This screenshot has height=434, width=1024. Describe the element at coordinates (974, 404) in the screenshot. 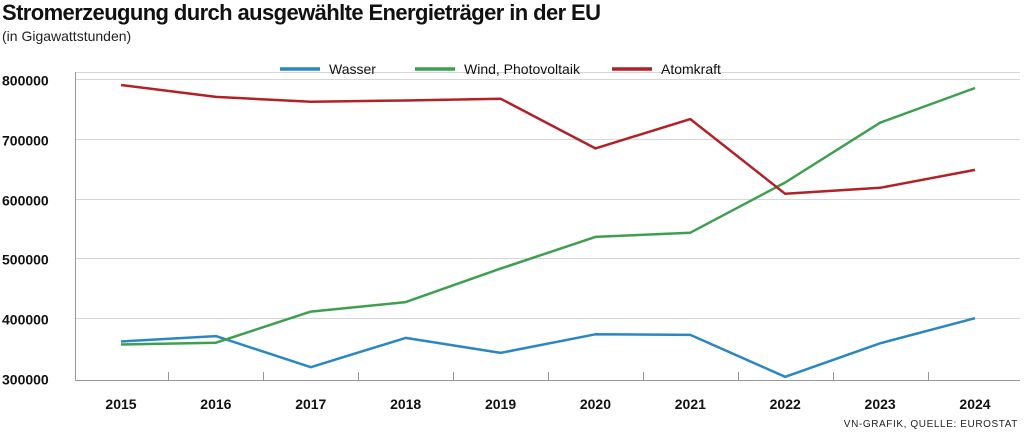

I see `x-tick-label: 2024` at that location.